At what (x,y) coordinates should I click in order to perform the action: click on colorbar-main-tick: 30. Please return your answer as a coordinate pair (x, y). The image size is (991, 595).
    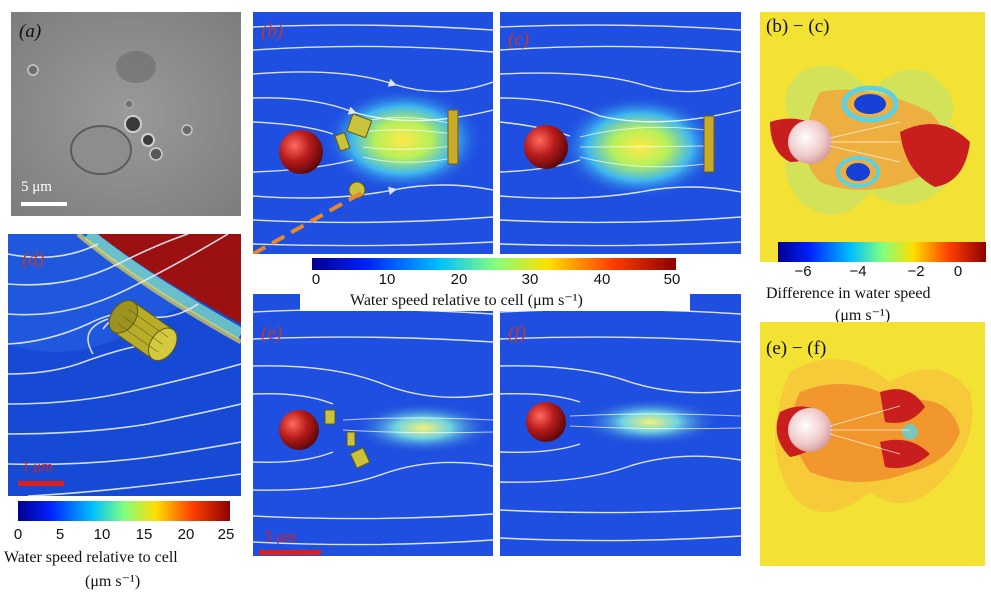
    Looking at the image, I should click on (530, 279).